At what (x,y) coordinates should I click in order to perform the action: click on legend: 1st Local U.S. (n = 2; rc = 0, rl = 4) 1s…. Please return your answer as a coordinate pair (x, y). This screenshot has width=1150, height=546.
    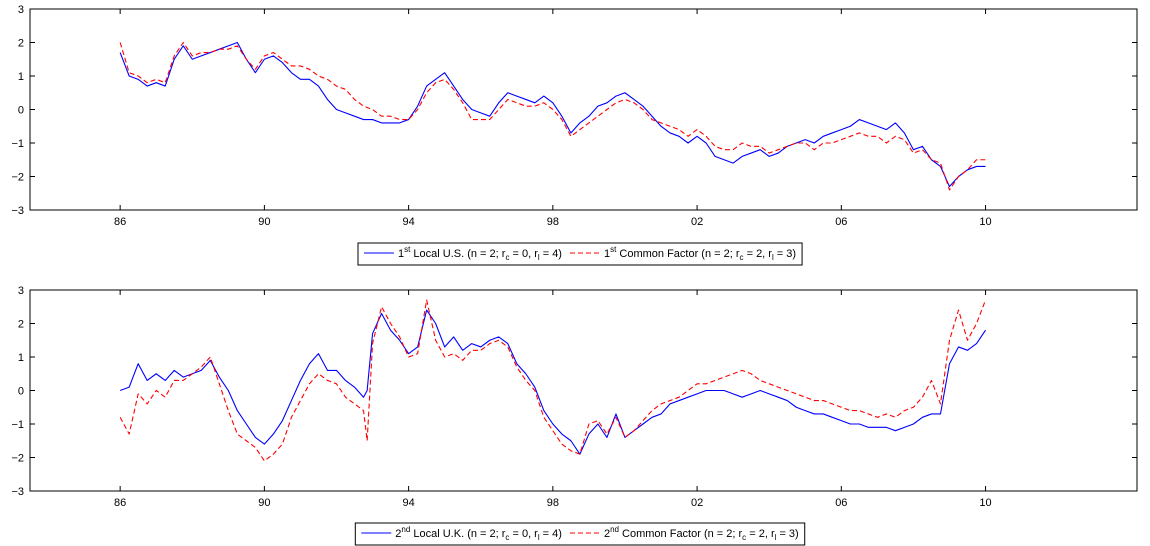
    Looking at the image, I should click on (580, 254).